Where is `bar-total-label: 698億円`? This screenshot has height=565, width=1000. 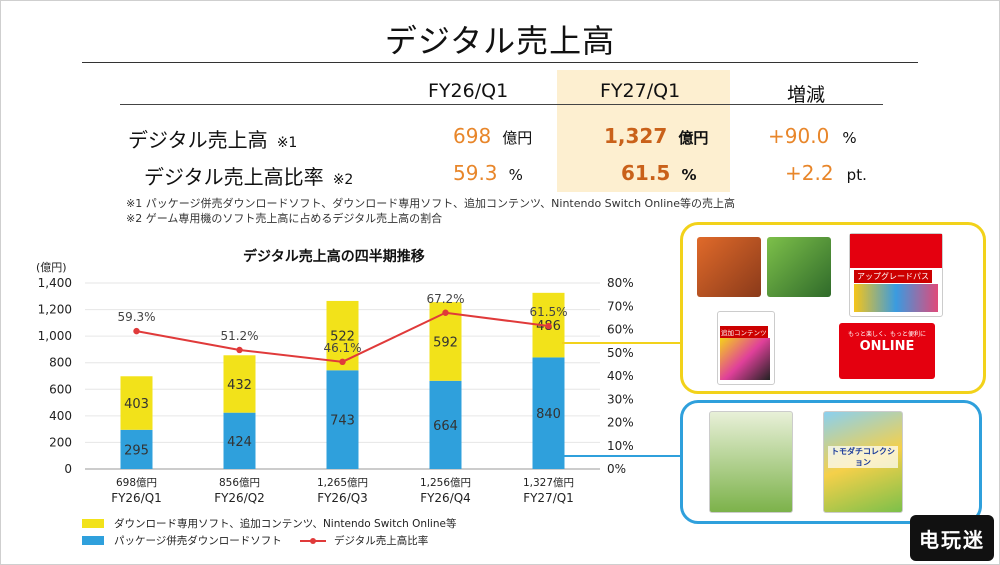 bar-total-label: 698億円 is located at coordinates (136, 482).